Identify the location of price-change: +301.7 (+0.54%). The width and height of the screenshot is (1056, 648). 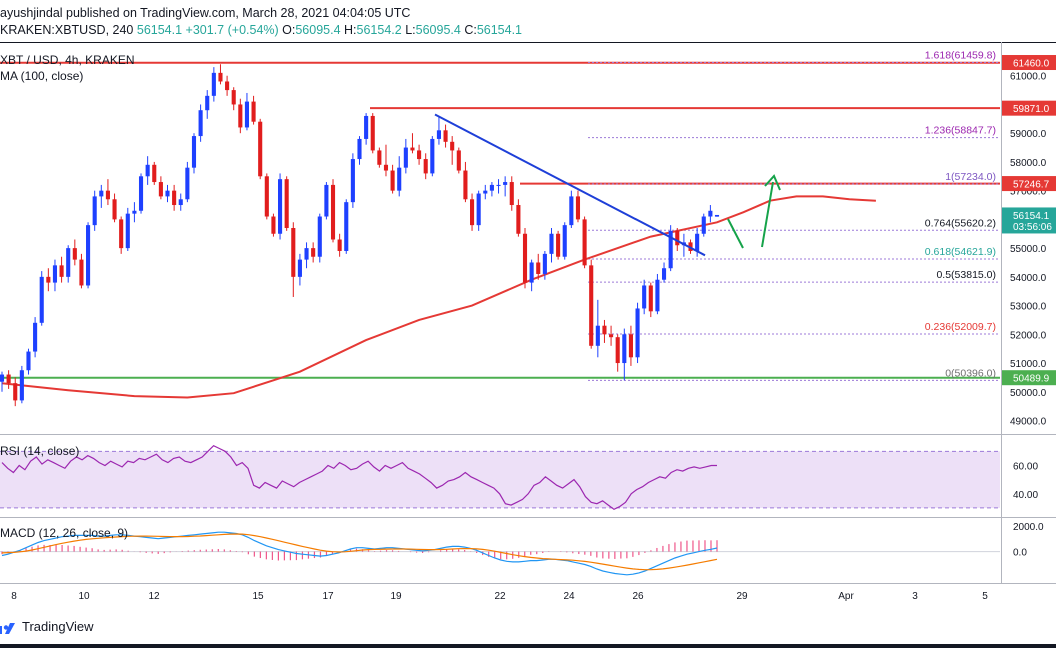
(232, 30).